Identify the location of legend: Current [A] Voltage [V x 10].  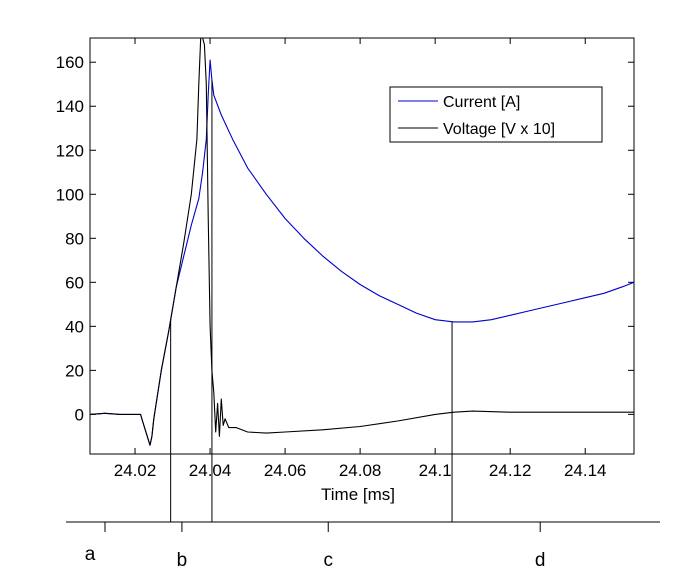
(496, 114).